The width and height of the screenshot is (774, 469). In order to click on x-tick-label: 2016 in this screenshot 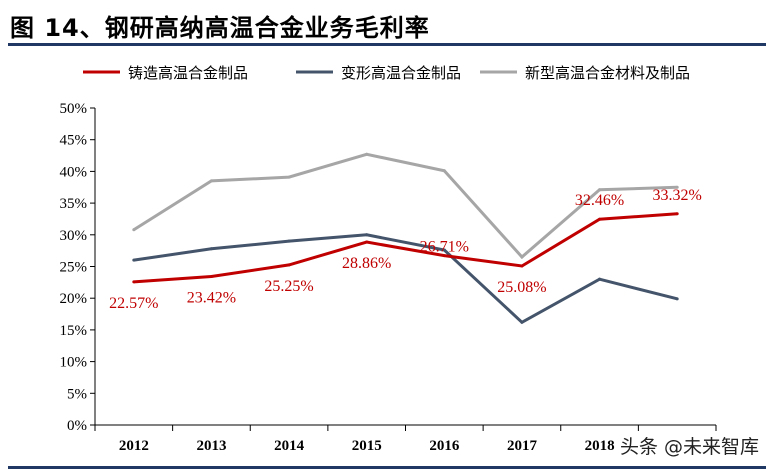, I will do `click(444, 446)`.